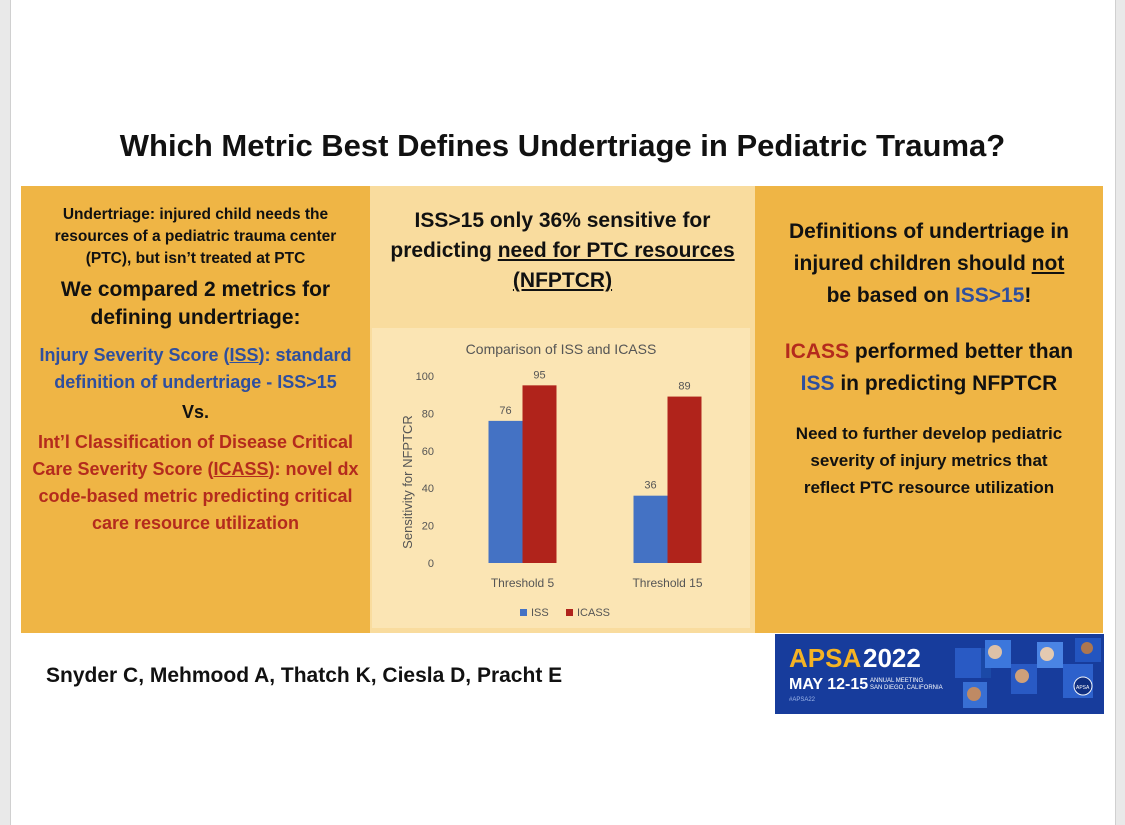  I want to click on logo-badge: APSA, so click(1083, 688).